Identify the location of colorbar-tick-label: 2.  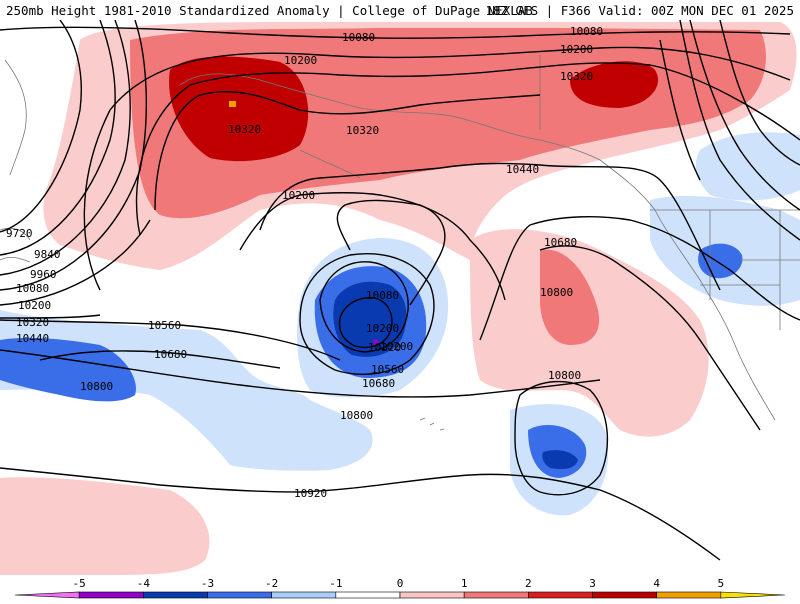
(528, 583).